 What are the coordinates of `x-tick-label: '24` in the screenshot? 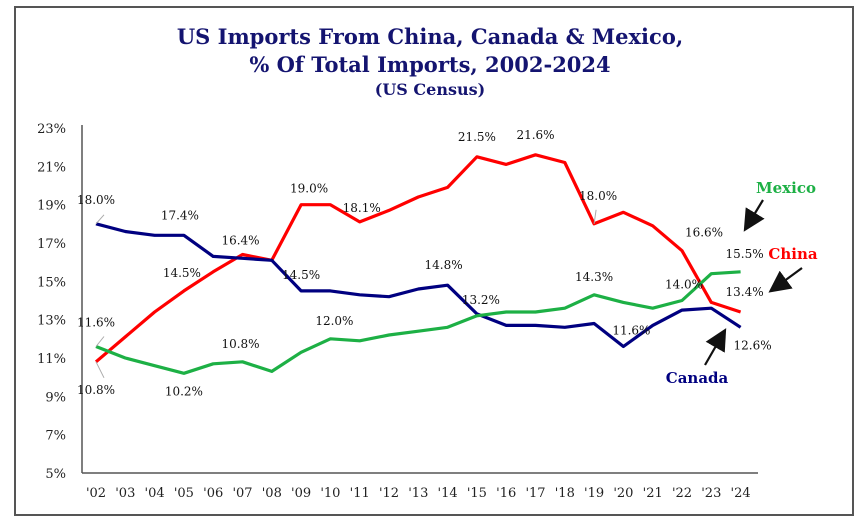 It's located at (741, 493).